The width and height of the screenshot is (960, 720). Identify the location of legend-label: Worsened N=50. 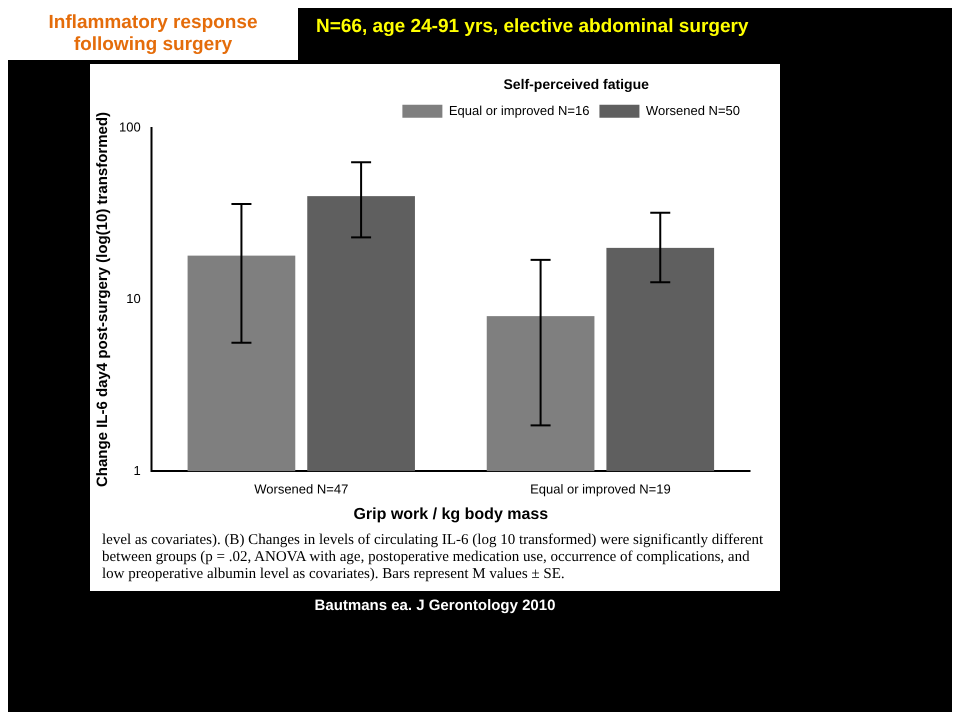
(693, 110).